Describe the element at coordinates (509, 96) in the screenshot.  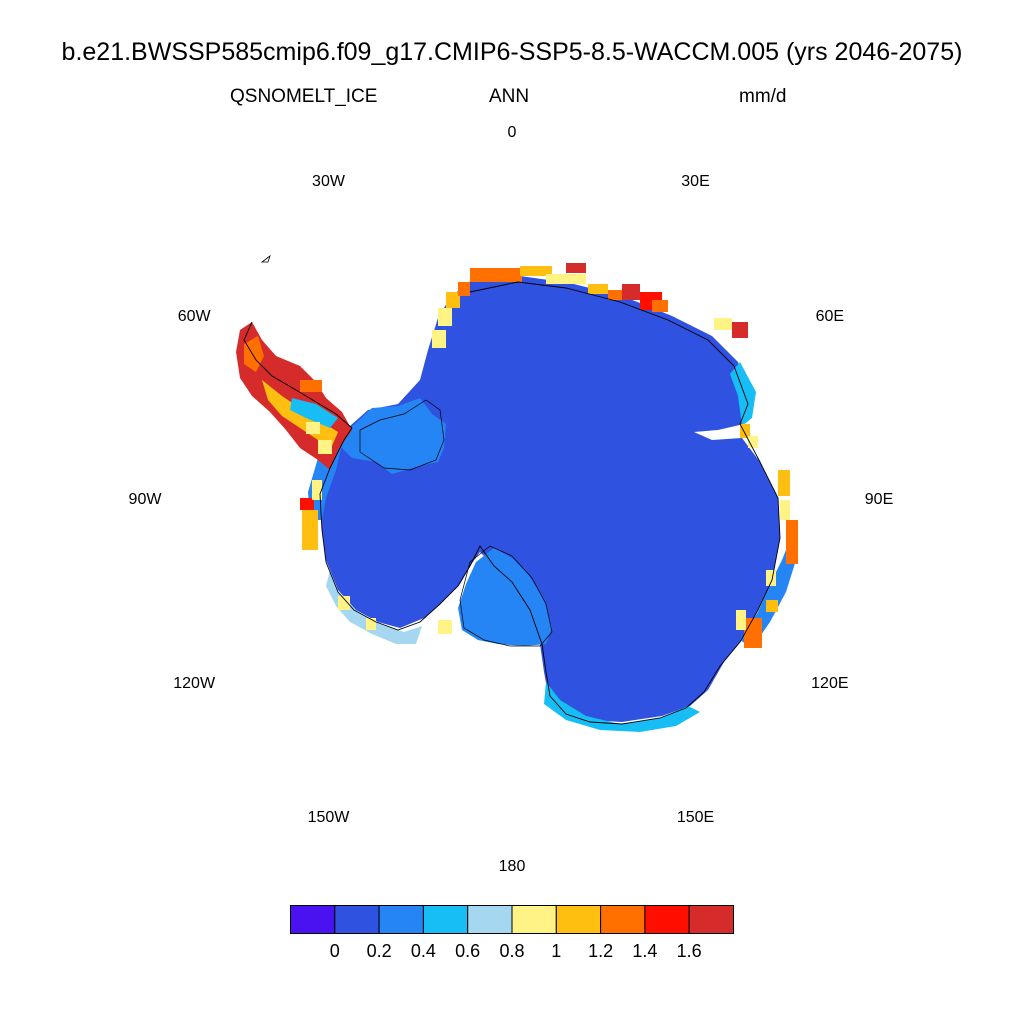
I see `season-label: ANN` at that location.